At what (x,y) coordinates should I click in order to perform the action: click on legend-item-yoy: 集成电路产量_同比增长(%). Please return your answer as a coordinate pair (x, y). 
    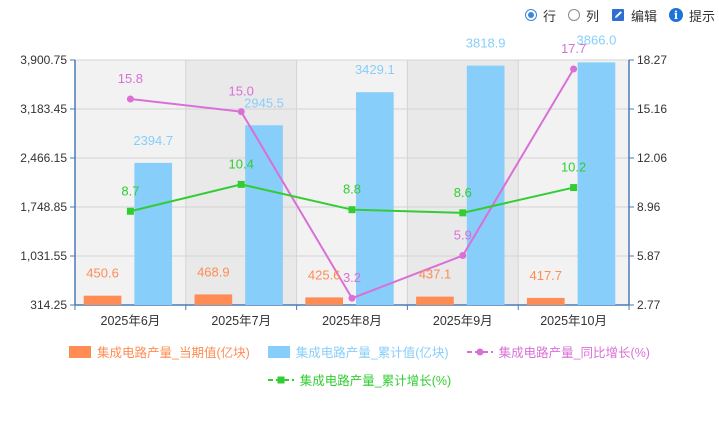
    Looking at the image, I should click on (558, 351).